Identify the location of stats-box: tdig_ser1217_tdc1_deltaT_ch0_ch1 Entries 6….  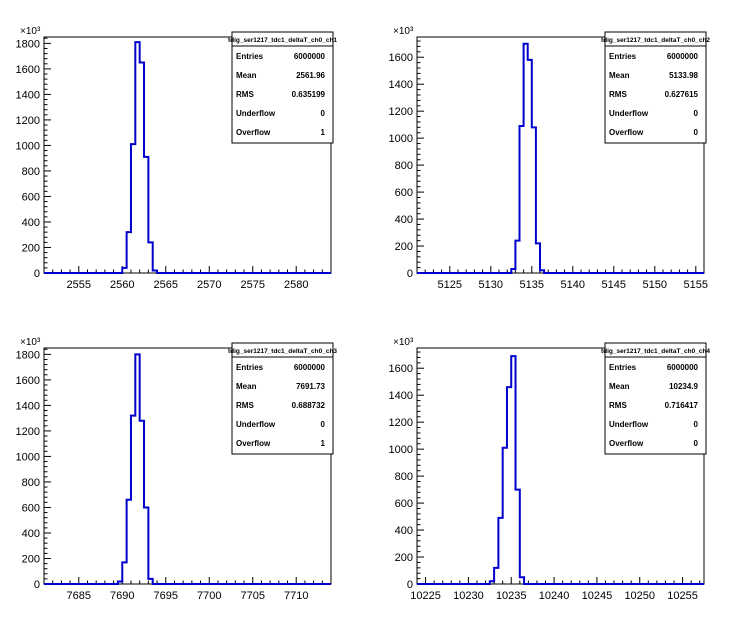
(282, 87).